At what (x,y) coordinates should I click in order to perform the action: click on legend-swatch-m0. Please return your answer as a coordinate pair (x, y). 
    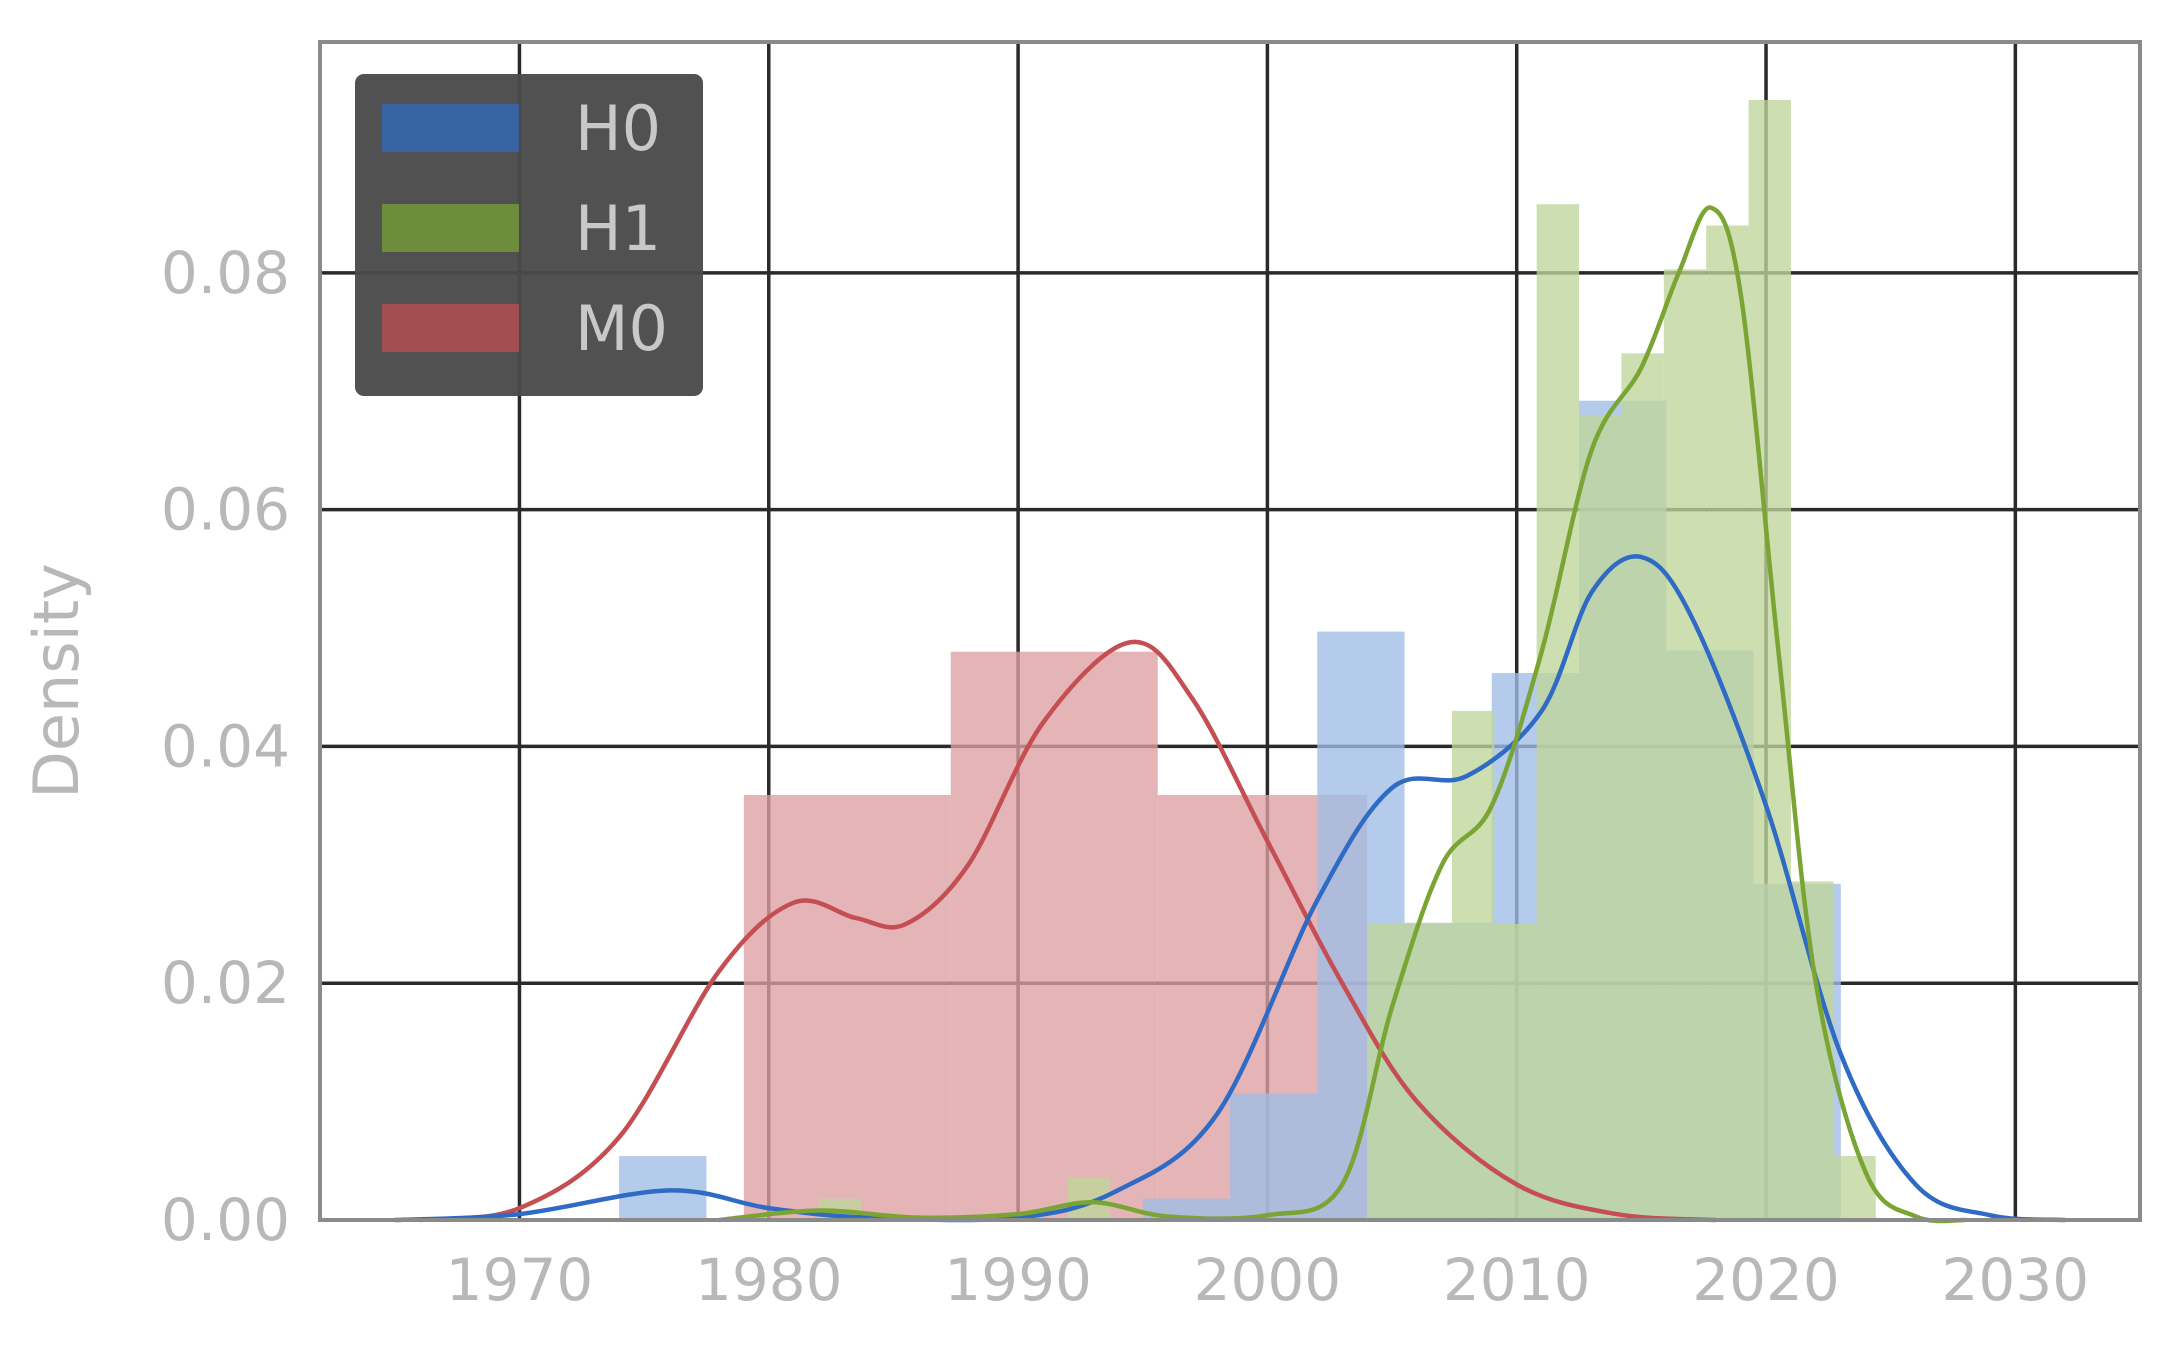
    Looking at the image, I should click on (450, 328).